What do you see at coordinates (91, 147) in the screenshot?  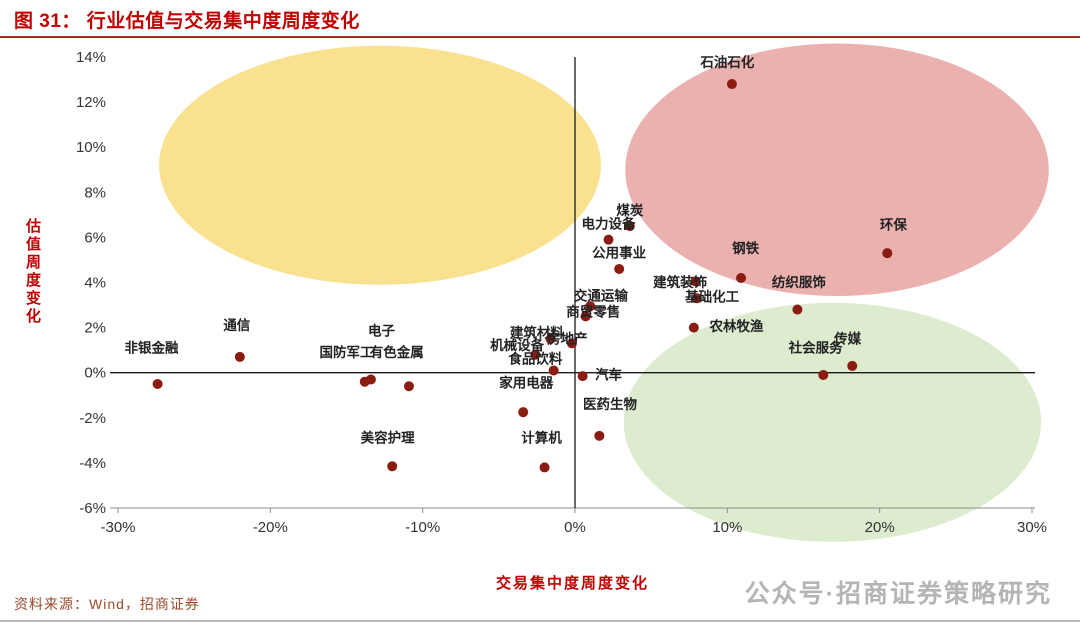 I see `y-tick-label: 10%` at bounding box center [91, 147].